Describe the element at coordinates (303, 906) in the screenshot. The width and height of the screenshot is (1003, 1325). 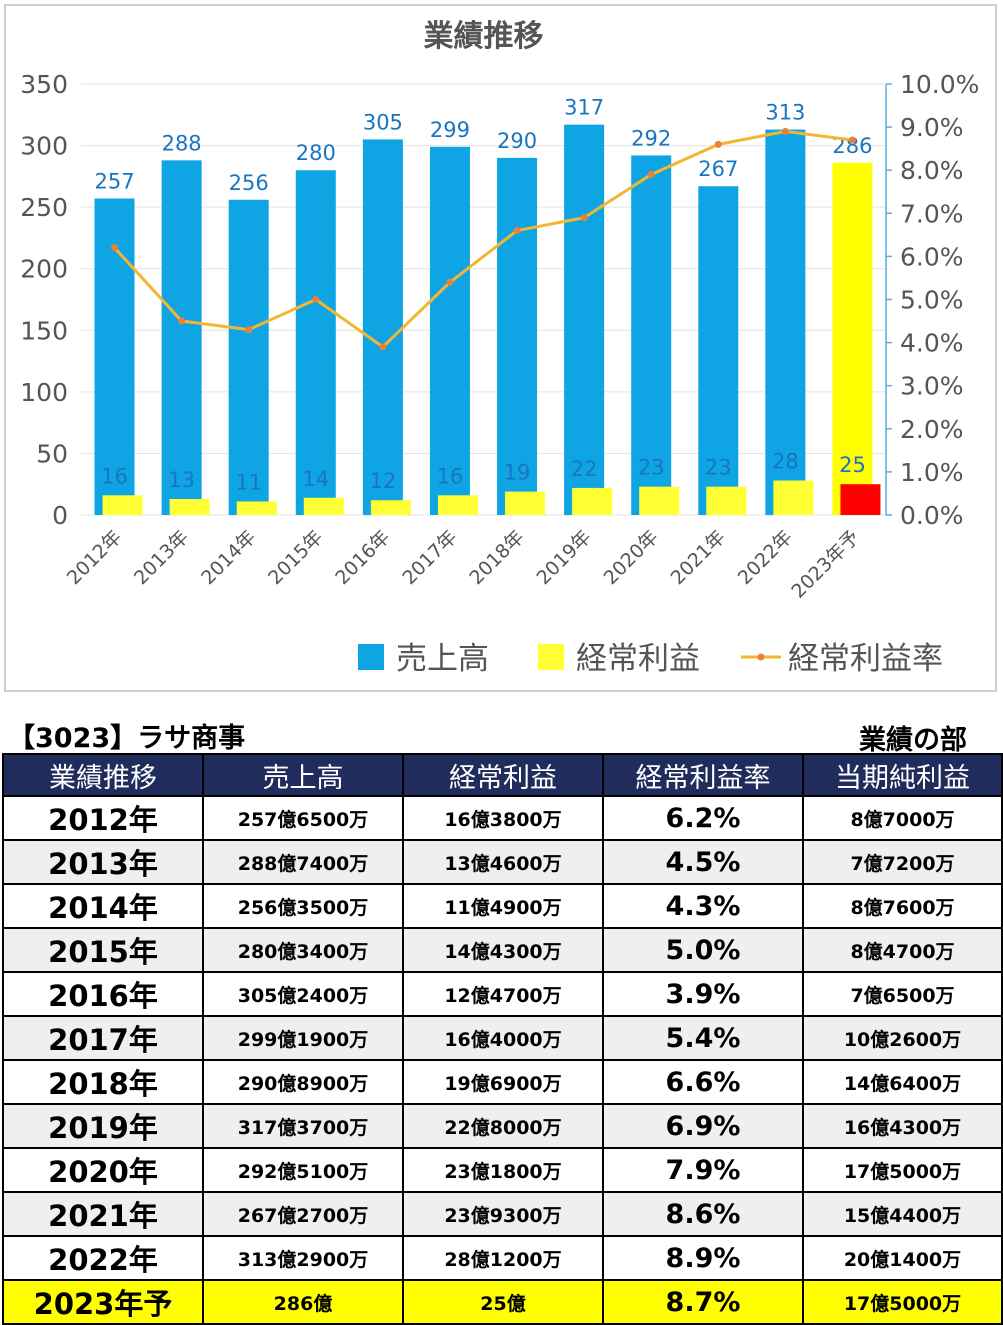
I see `cell-sales: 256億3500万` at that location.